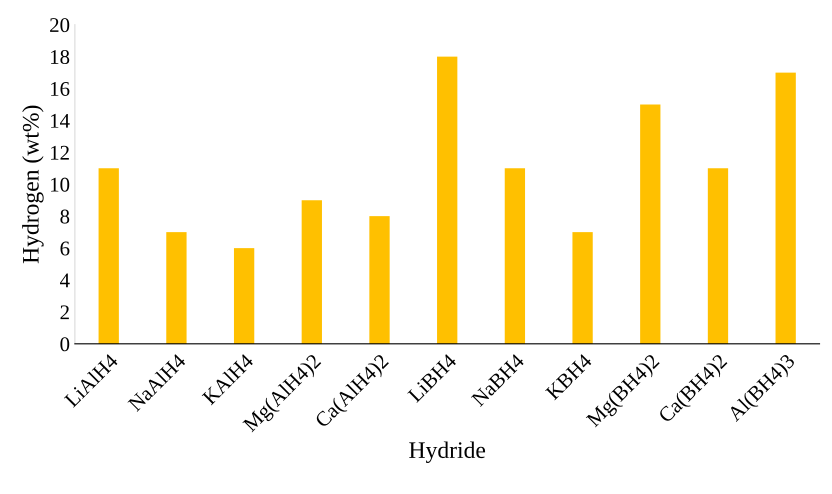 This screenshot has height=494, width=832. I want to click on y-tick-label: 2, so click(64, 312).